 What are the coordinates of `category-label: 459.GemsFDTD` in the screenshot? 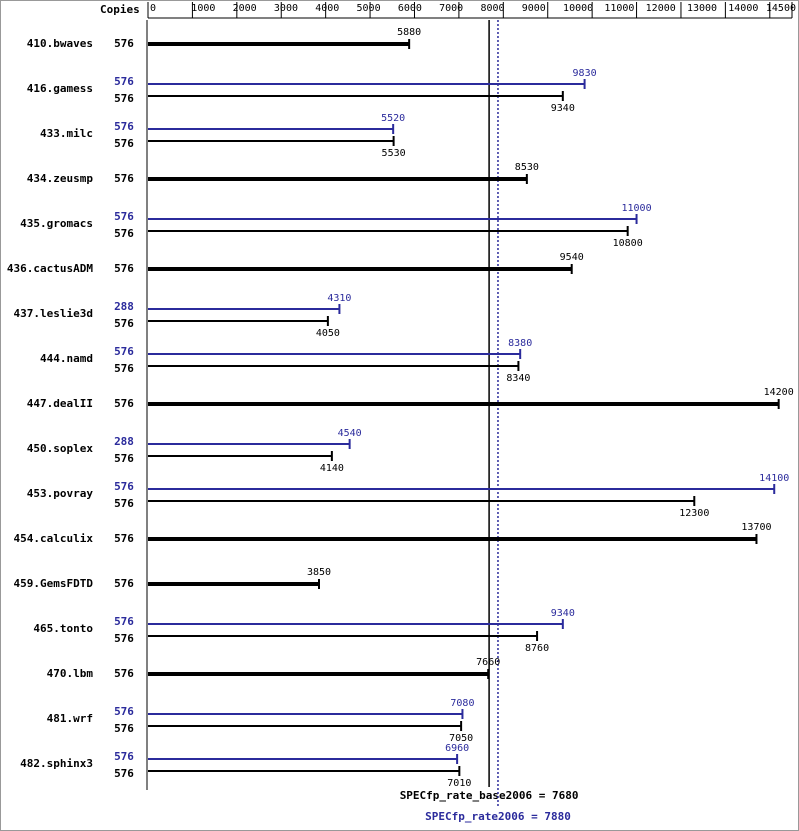 It's located at (54, 583).